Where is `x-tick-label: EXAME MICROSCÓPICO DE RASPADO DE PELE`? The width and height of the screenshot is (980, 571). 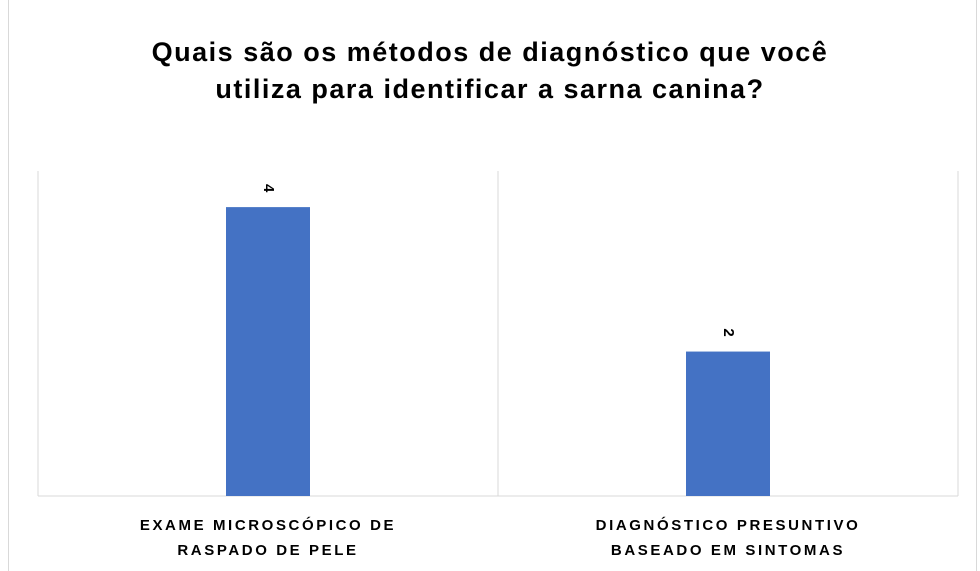 x-tick-label: EXAME MICROSCÓPICO DE RASPADO DE PELE is located at coordinates (268, 538).